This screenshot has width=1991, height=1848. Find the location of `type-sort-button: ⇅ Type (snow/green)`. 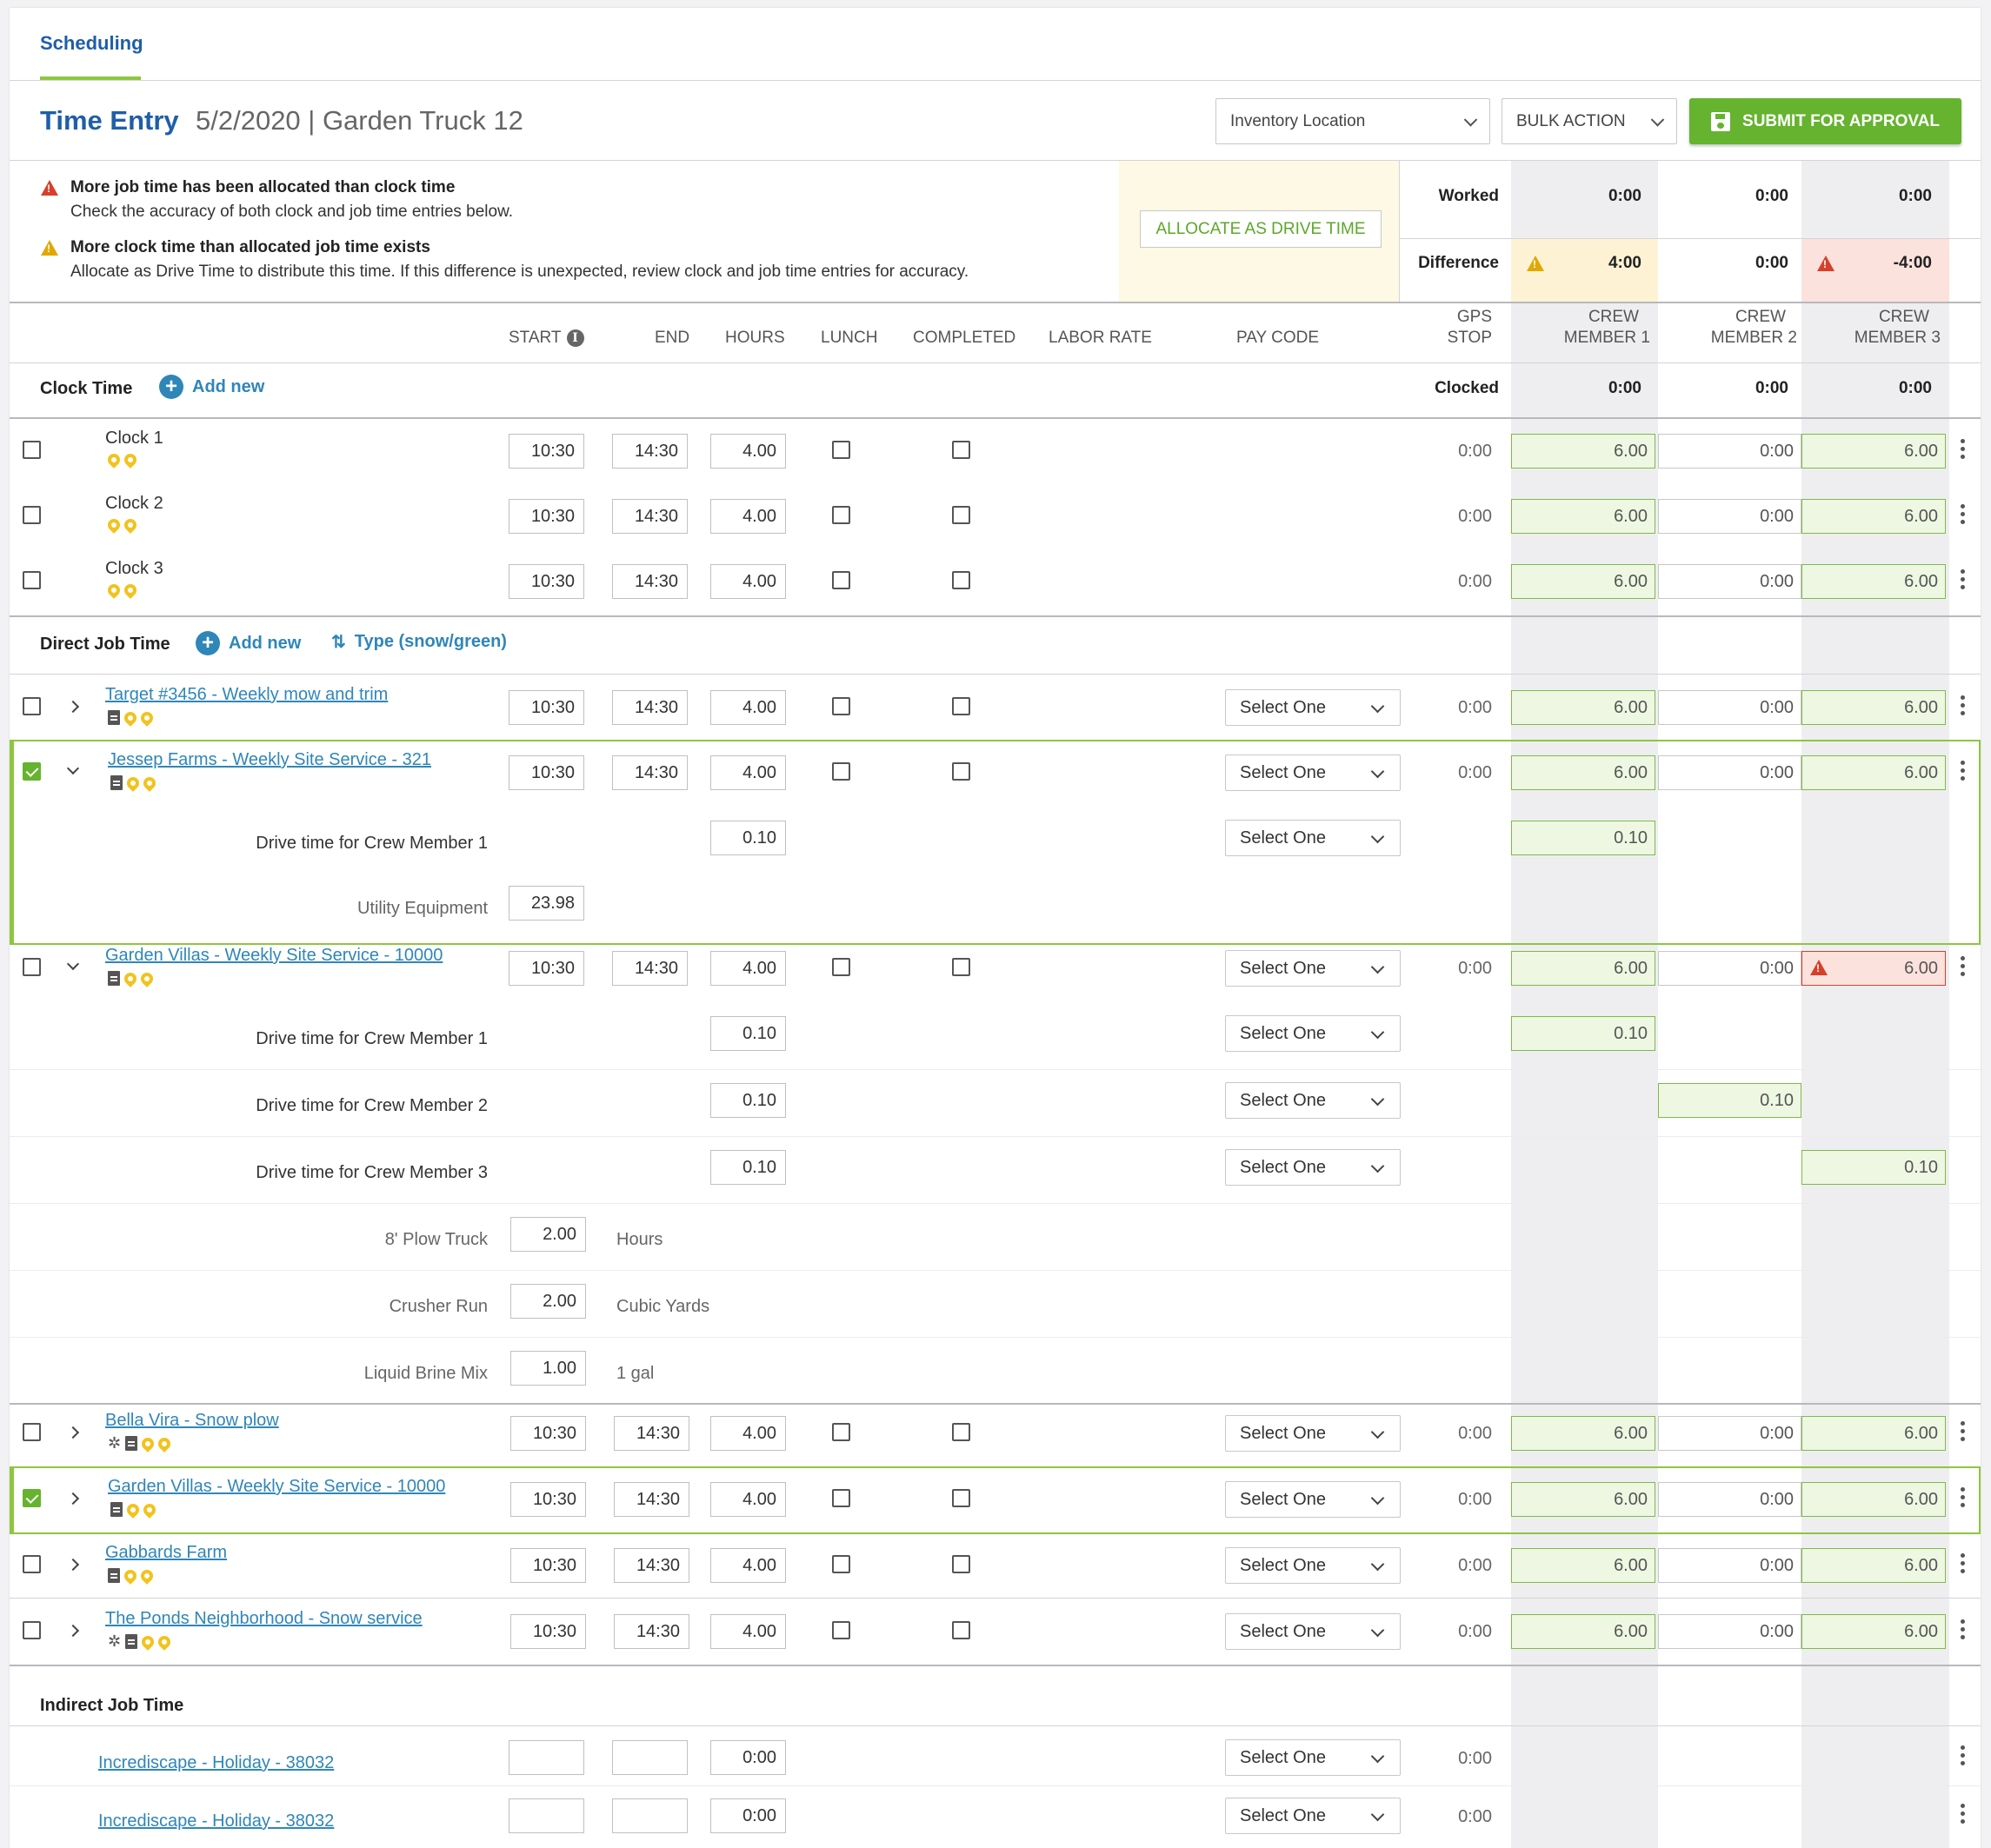

type-sort-button: ⇅ Type (snow/green) is located at coordinates (419, 642).